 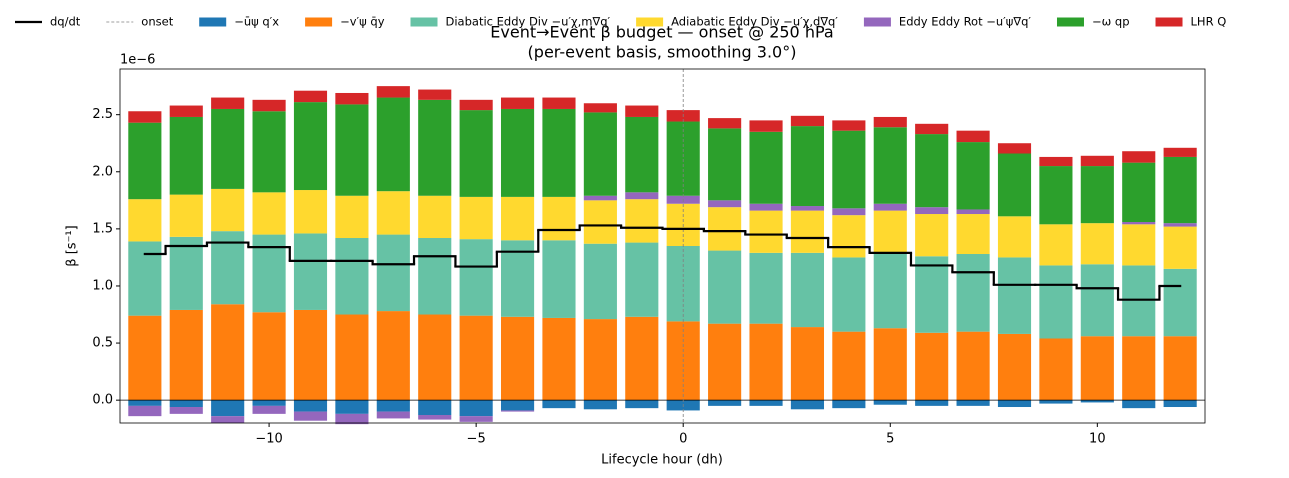 What do you see at coordinates (102, 285) in the screenshot?
I see `y-tick-label: 1.0` at bounding box center [102, 285].